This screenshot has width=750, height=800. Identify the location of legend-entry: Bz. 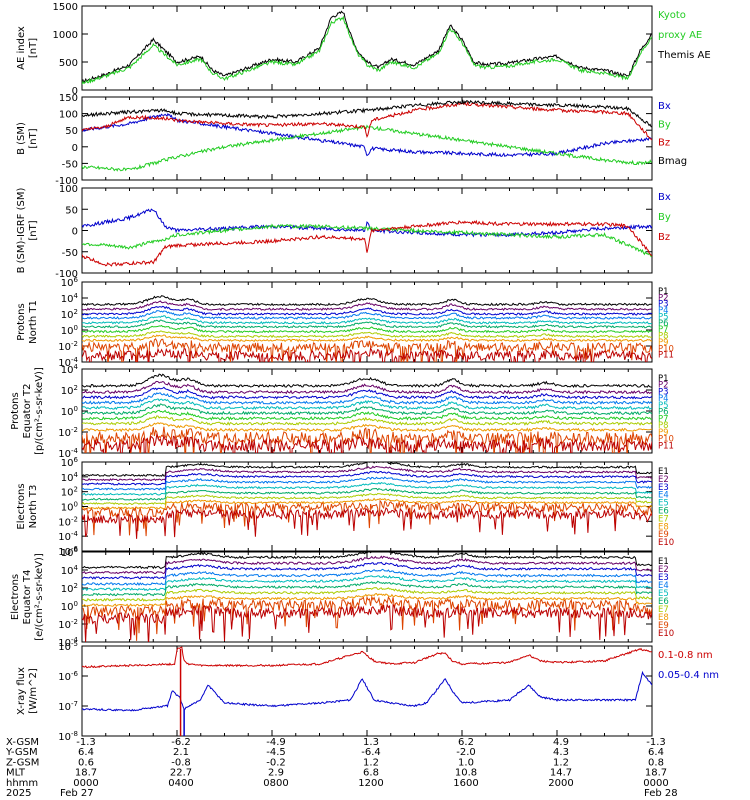
(664, 143).